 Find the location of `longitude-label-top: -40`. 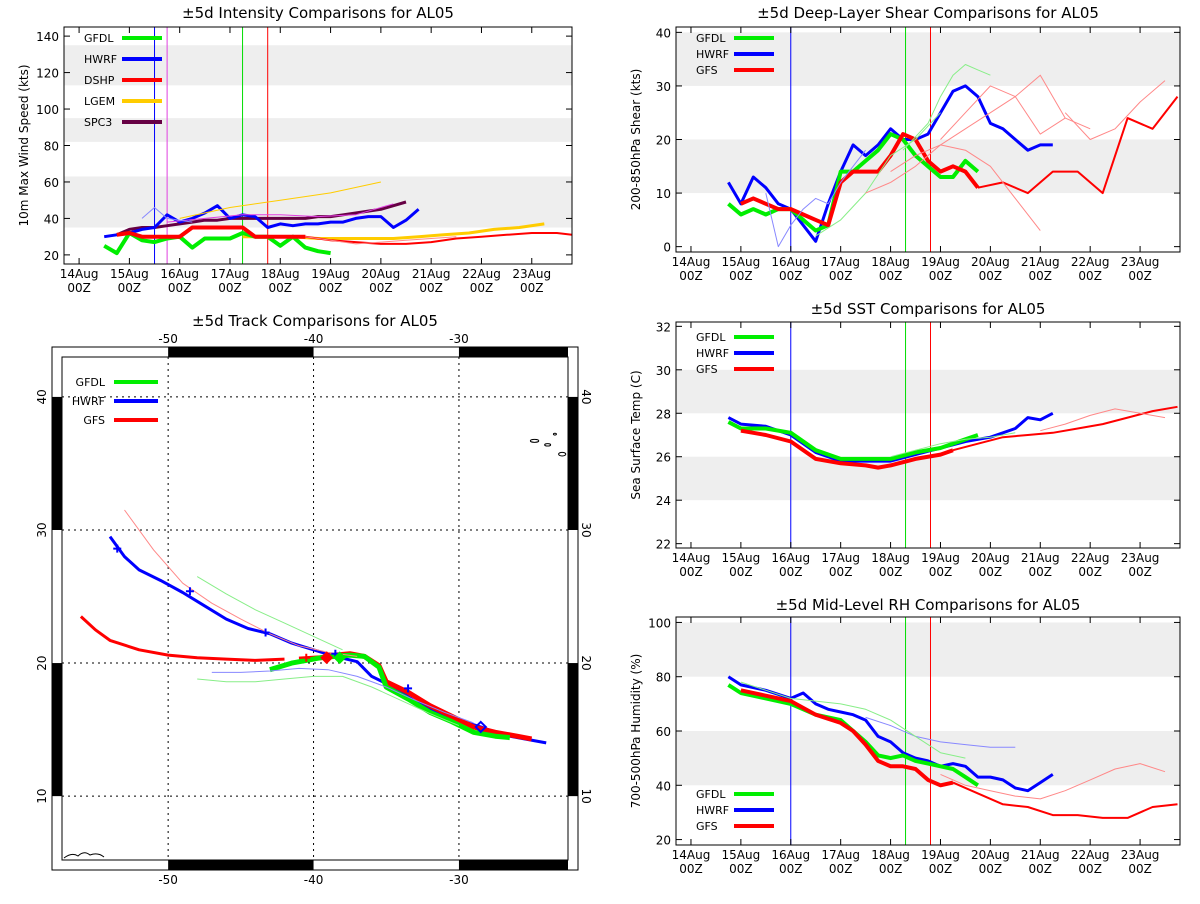

longitude-label-top: -40 is located at coordinates (314, 339).